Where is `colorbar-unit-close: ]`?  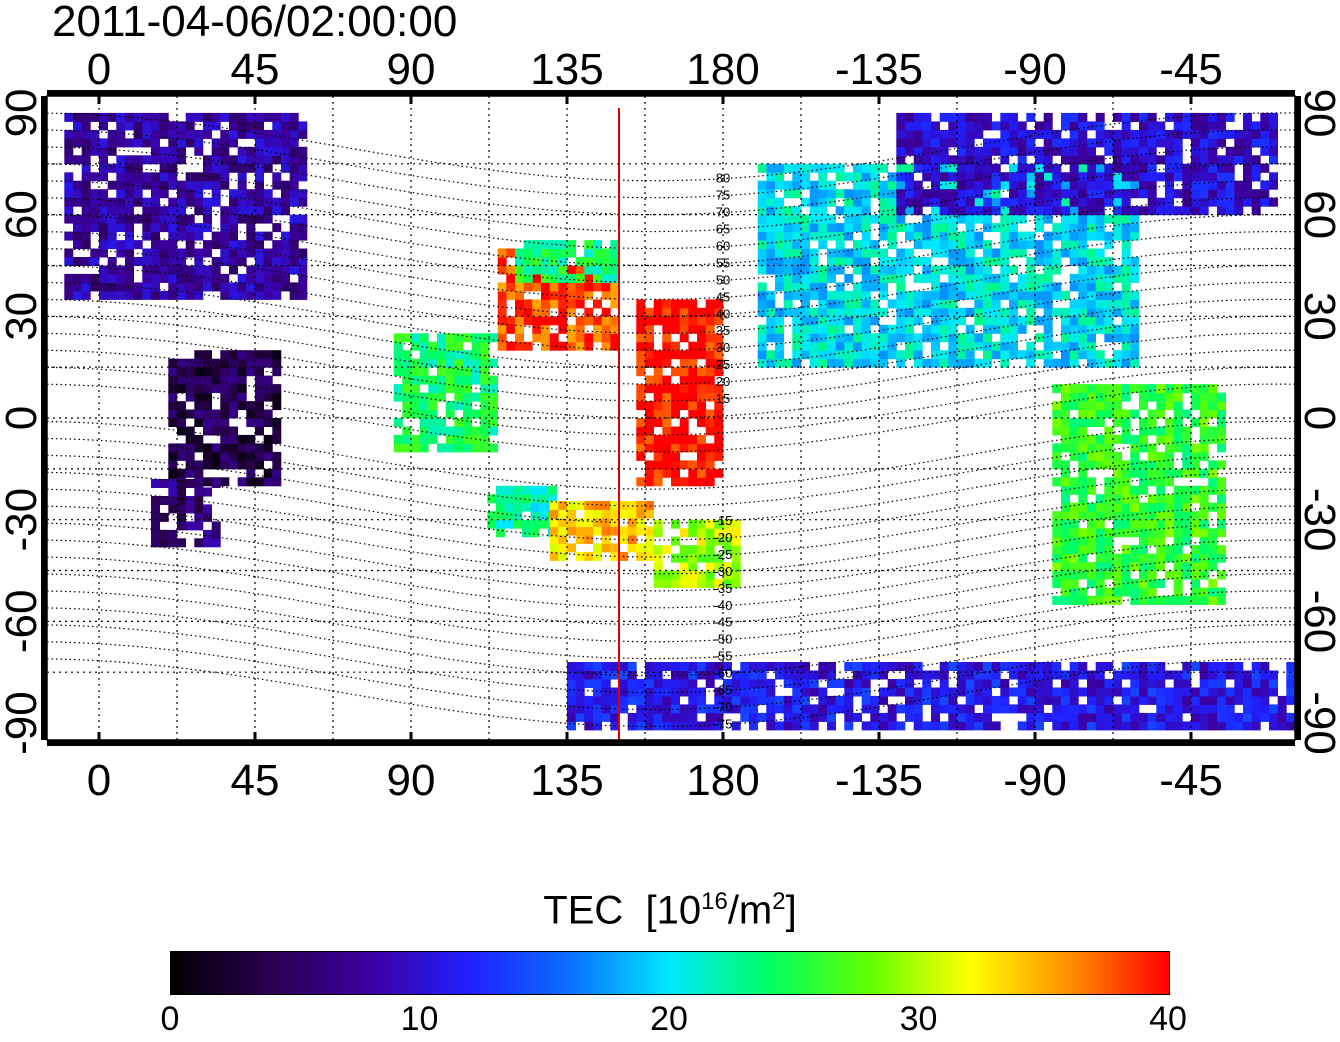
colorbar-unit-close: ] is located at coordinates (791, 910).